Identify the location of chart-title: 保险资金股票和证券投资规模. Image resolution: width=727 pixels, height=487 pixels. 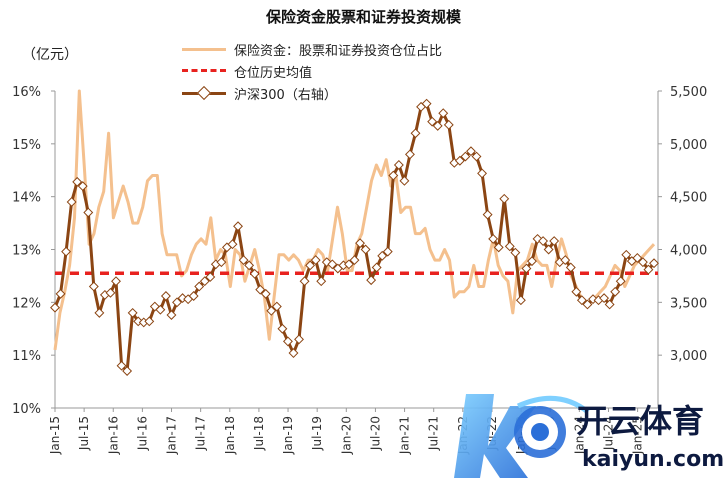
(363, 17).